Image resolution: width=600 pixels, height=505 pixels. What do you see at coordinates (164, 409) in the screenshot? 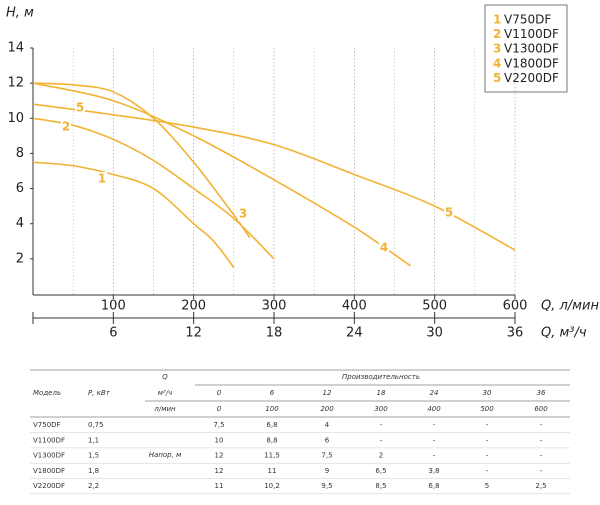
I see `table-header: л/мин` at bounding box center [164, 409].